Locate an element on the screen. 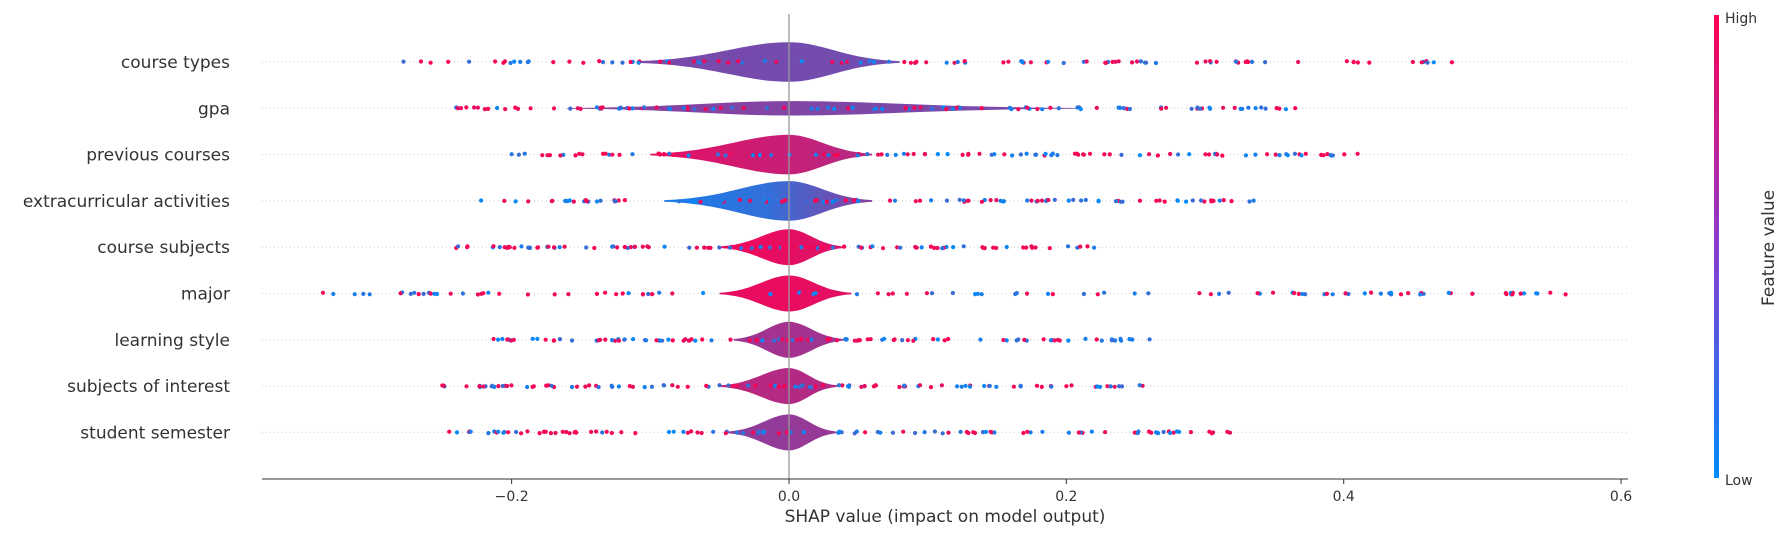 The height and width of the screenshot is (536, 1785). feature-label: student semester is located at coordinates (155, 433).